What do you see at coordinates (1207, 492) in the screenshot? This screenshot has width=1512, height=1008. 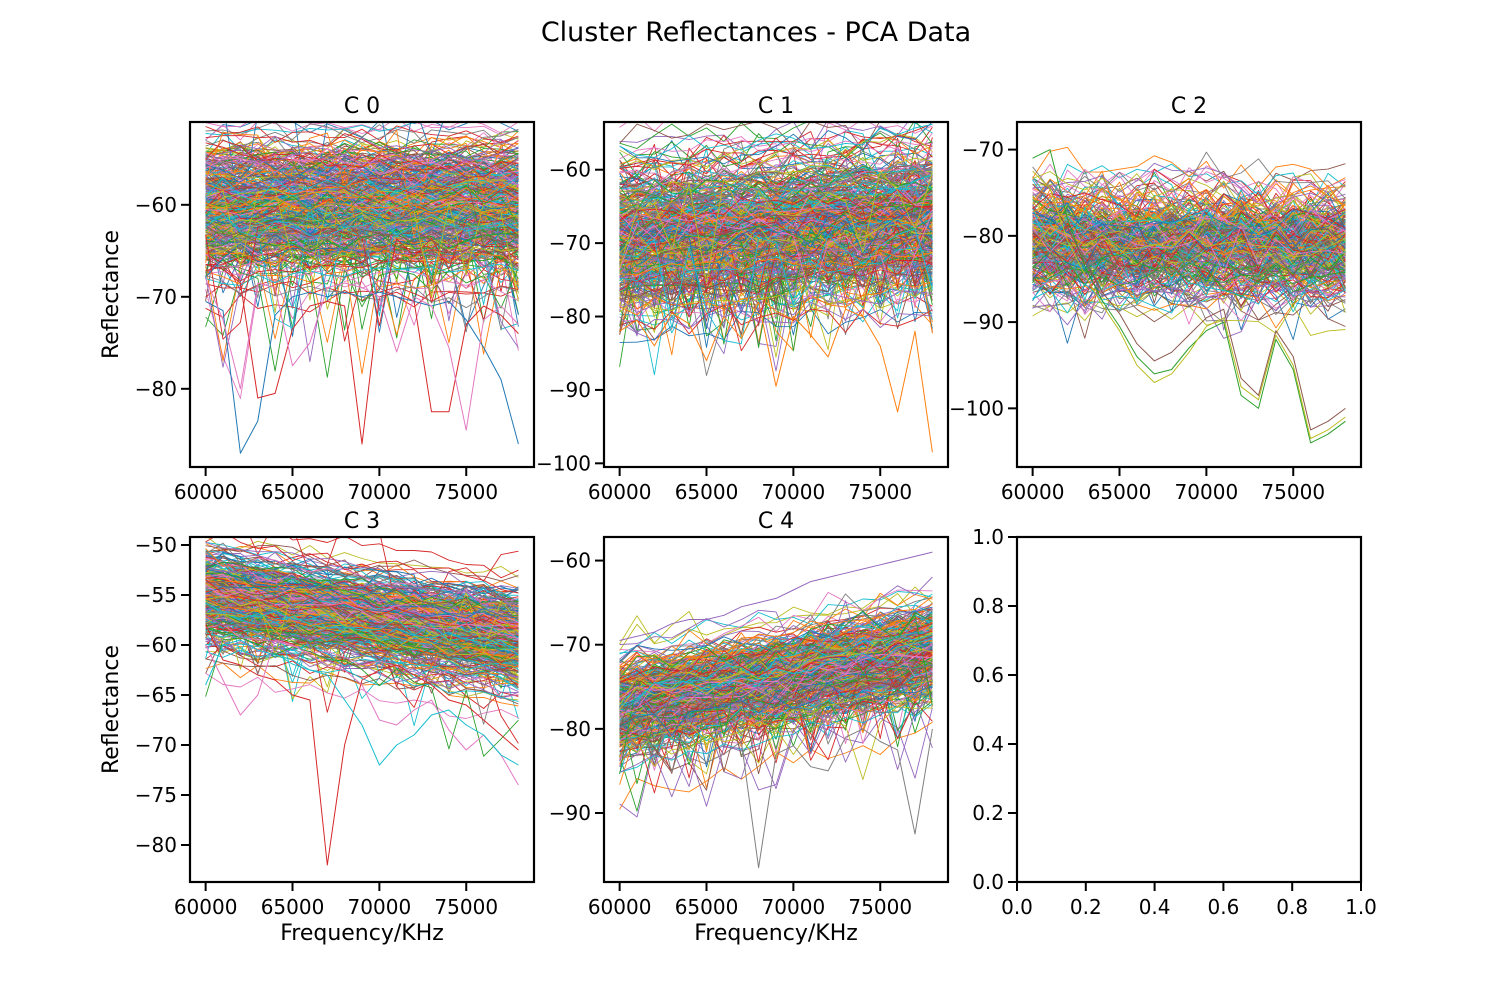 I see `x-tick-label: 70000` at bounding box center [1207, 492].